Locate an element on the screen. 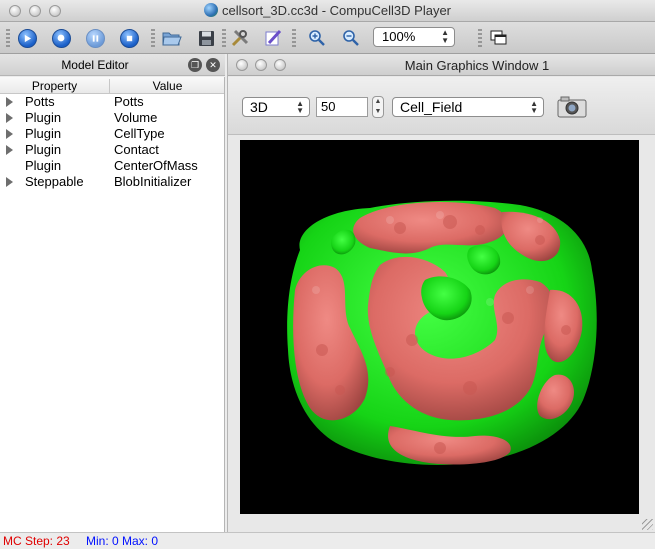  close-dock-icon: ✕ is located at coordinates (213, 65).